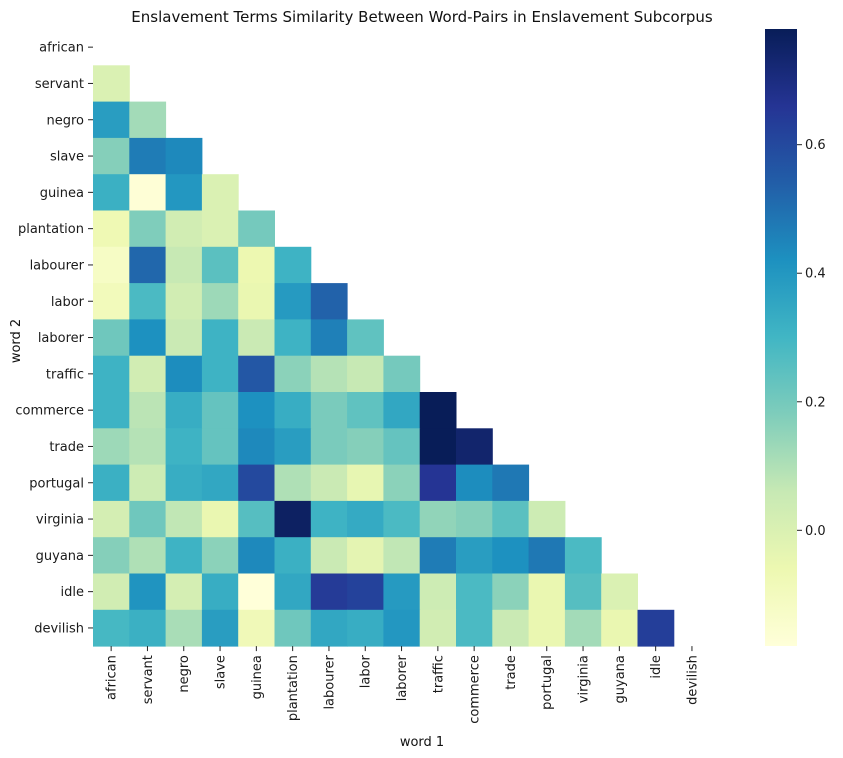 The image size is (843, 758). Describe the element at coordinates (148, 229) in the screenshot. I see `heatmap-cell-plantation-servant` at that location.